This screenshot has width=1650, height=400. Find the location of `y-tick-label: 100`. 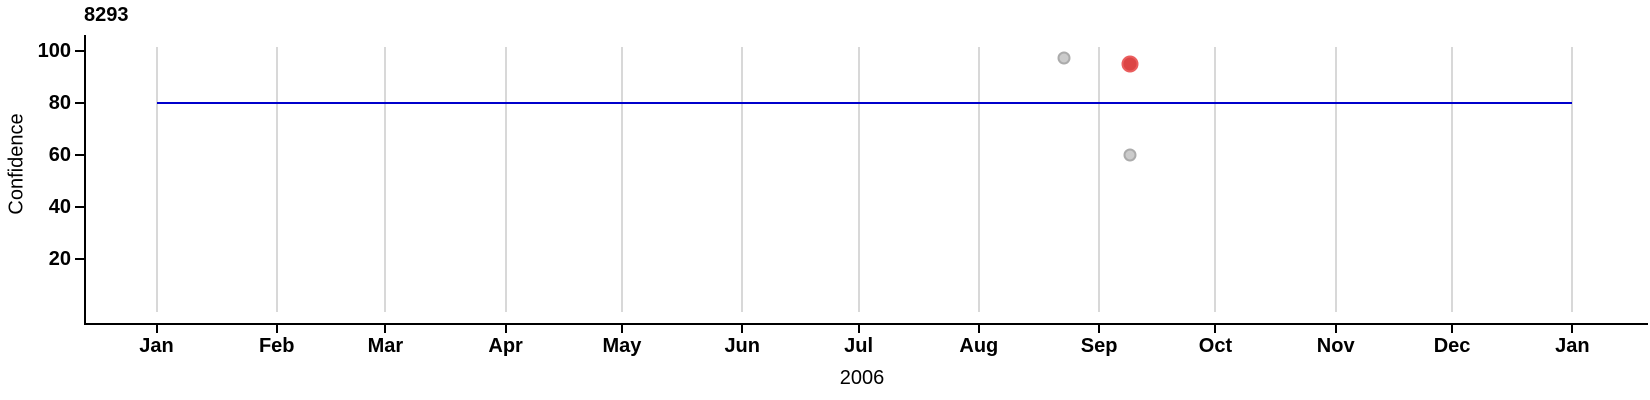

y-tick-label: 100 is located at coordinates (54, 50).